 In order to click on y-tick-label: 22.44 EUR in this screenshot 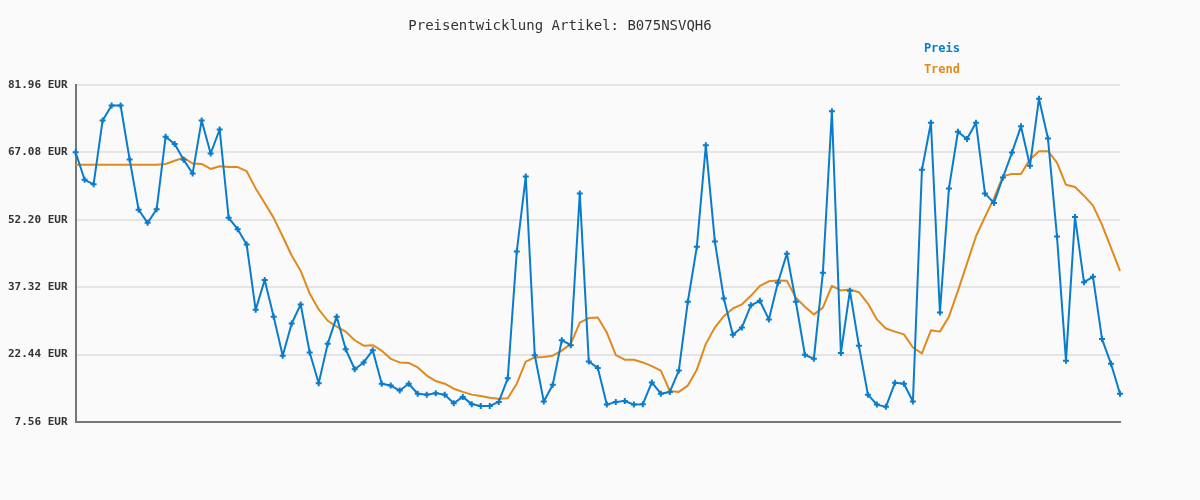, I will do `click(37, 354)`.